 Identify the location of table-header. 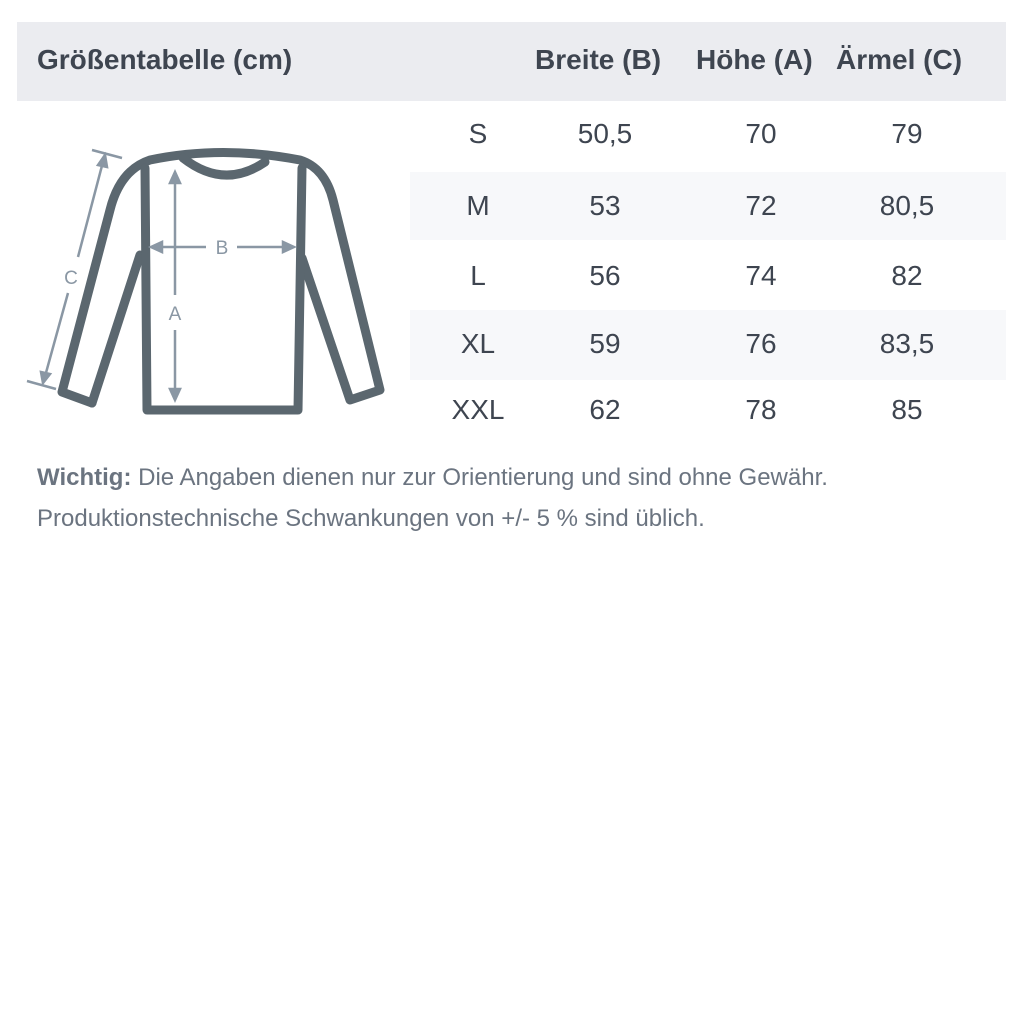
(511, 61).